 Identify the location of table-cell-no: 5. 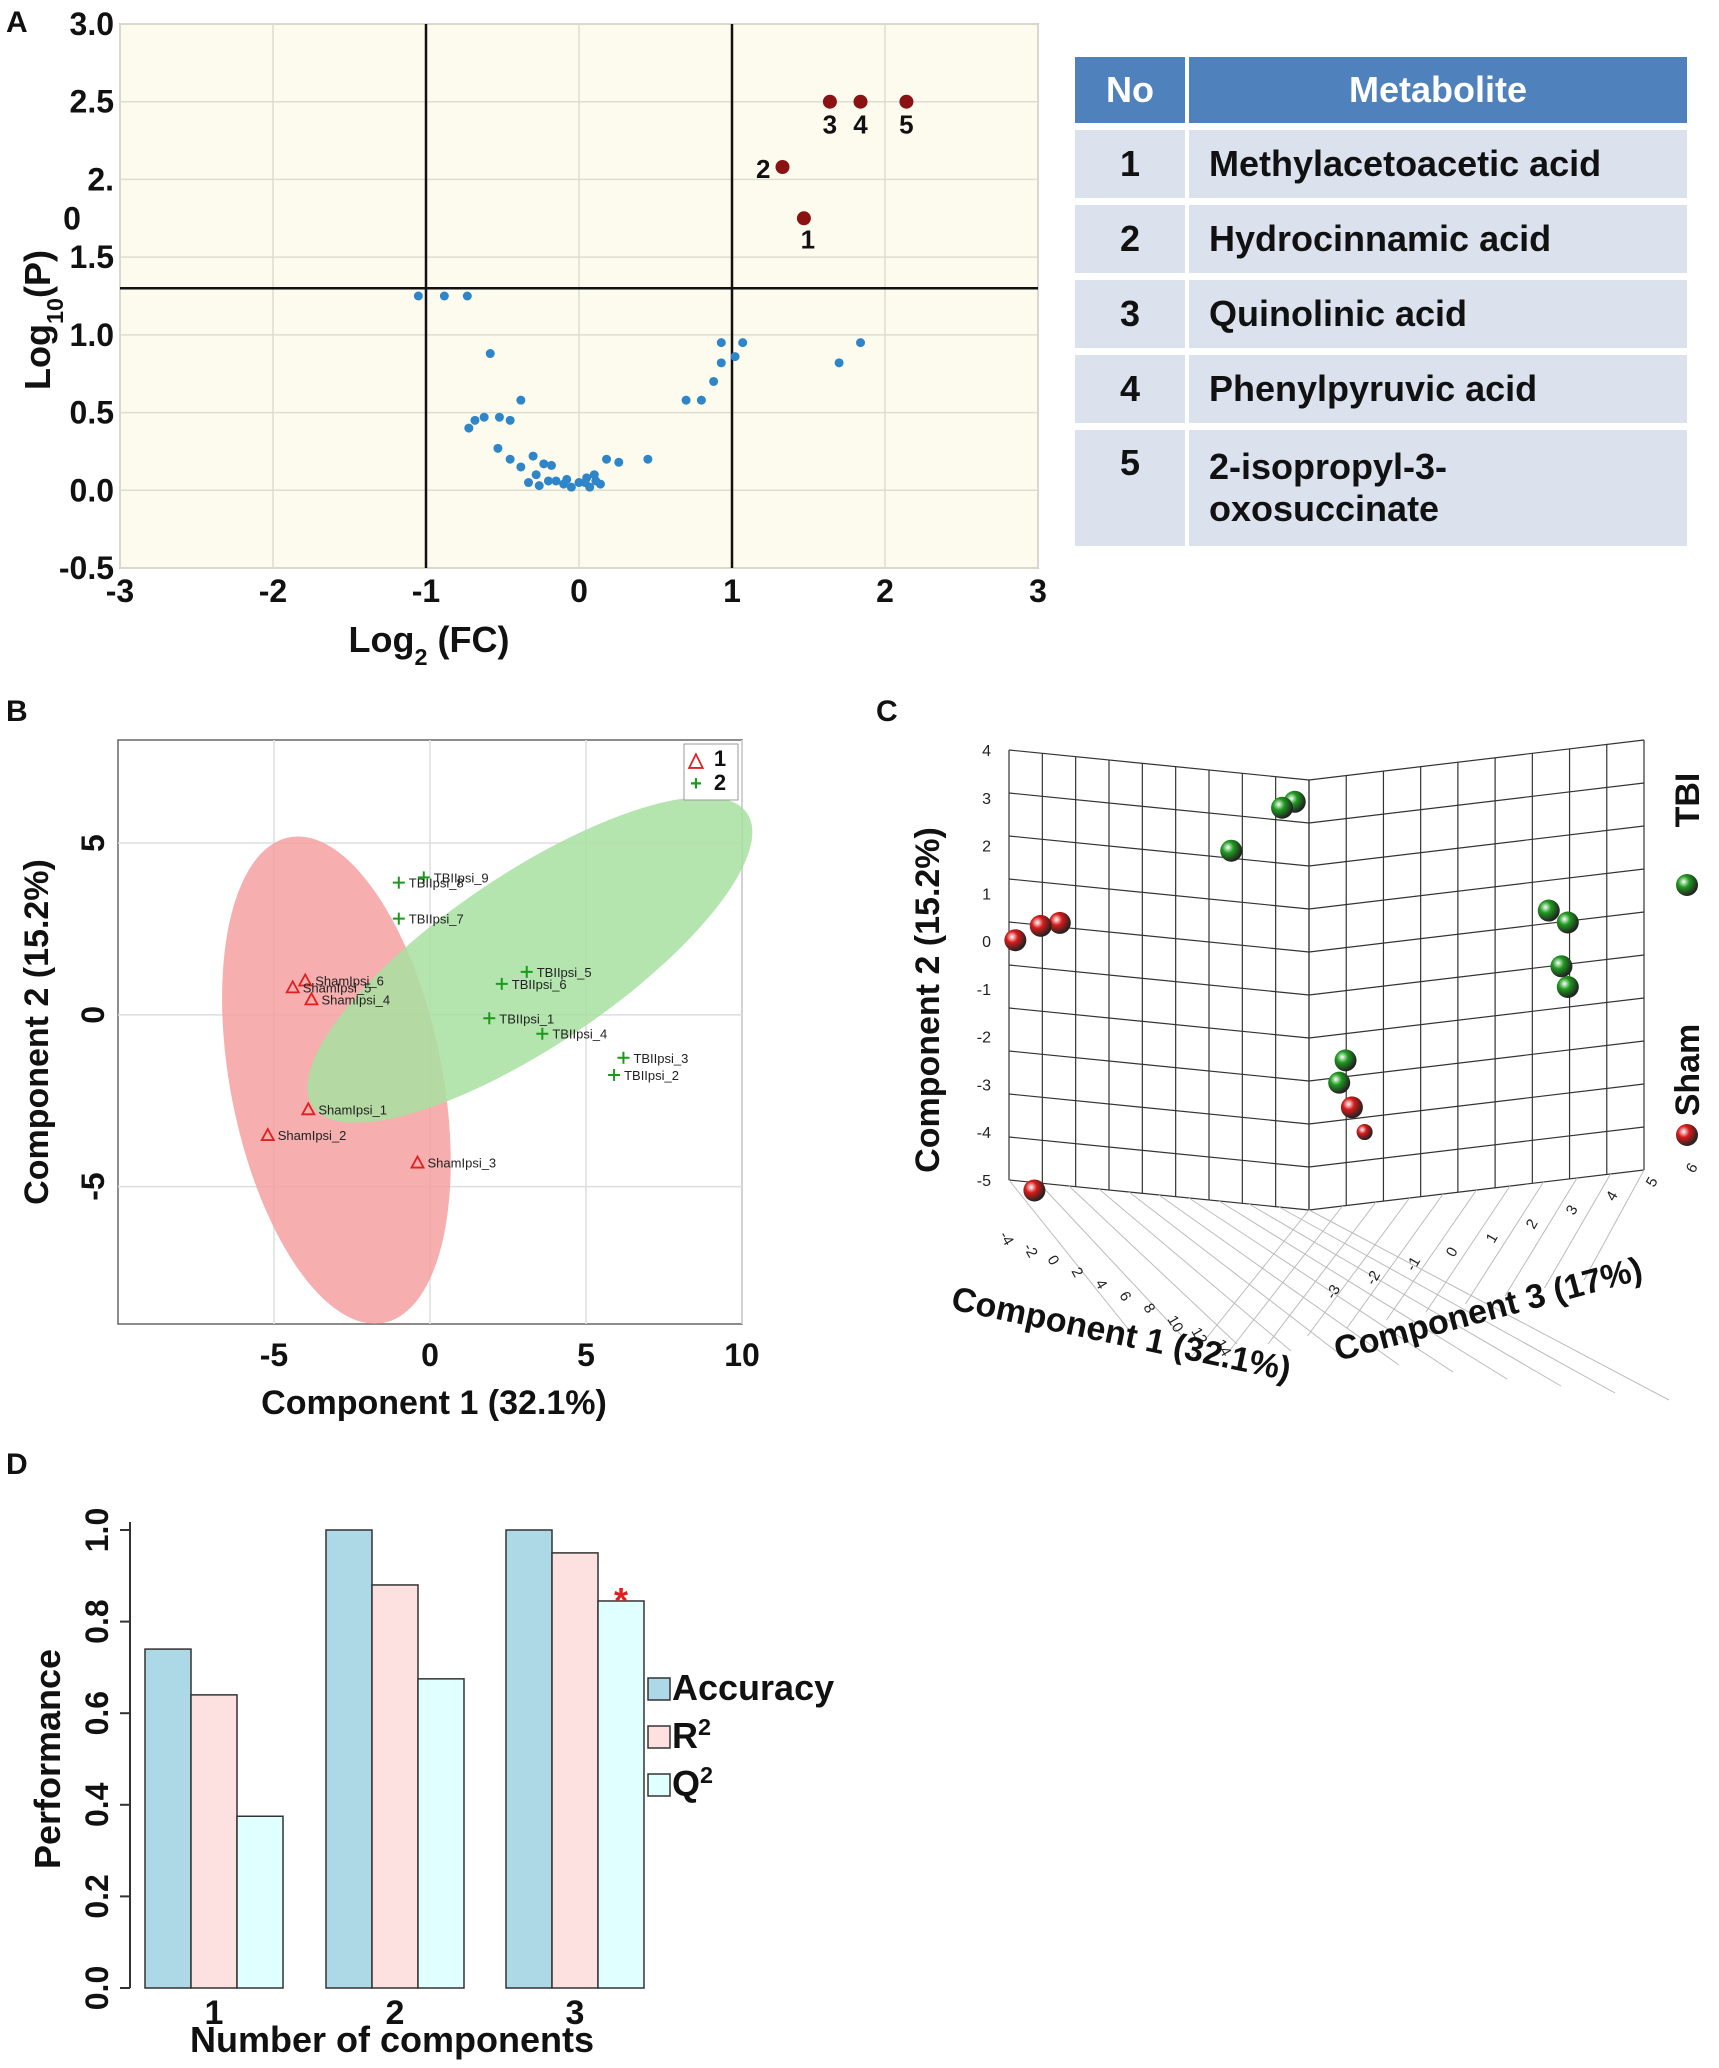
(1132, 488).